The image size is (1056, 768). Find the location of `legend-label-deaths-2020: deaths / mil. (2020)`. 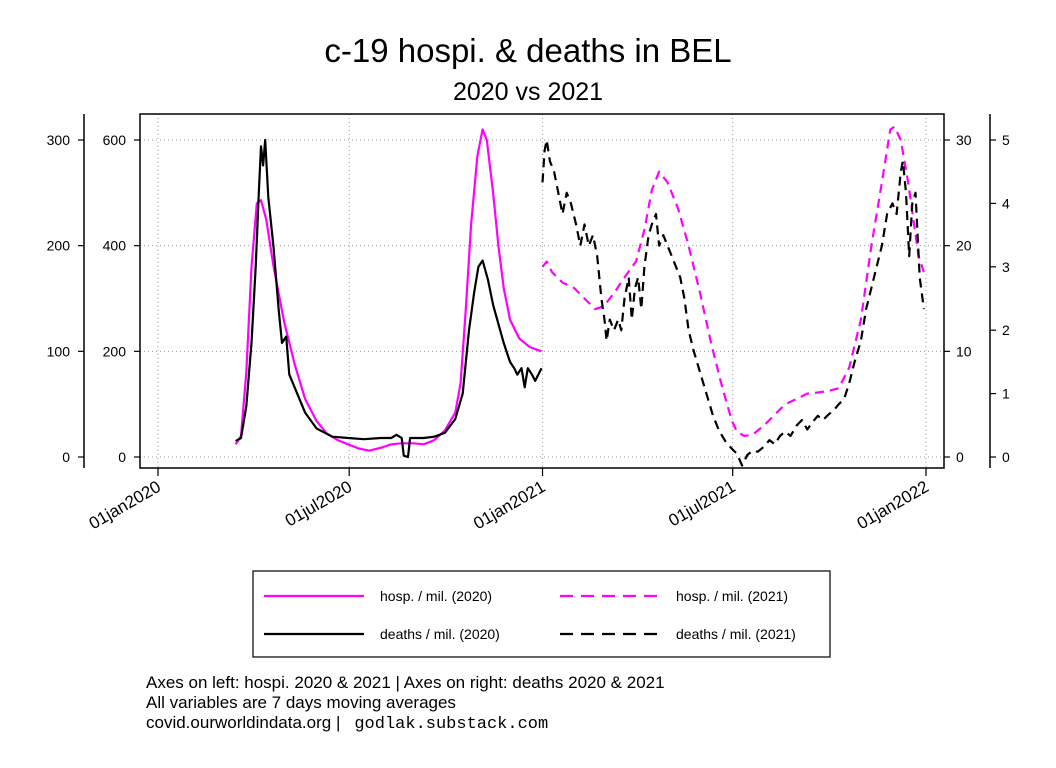

legend-label-deaths-2020: deaths / mil. (2020) is located at coordinates (440, 634).